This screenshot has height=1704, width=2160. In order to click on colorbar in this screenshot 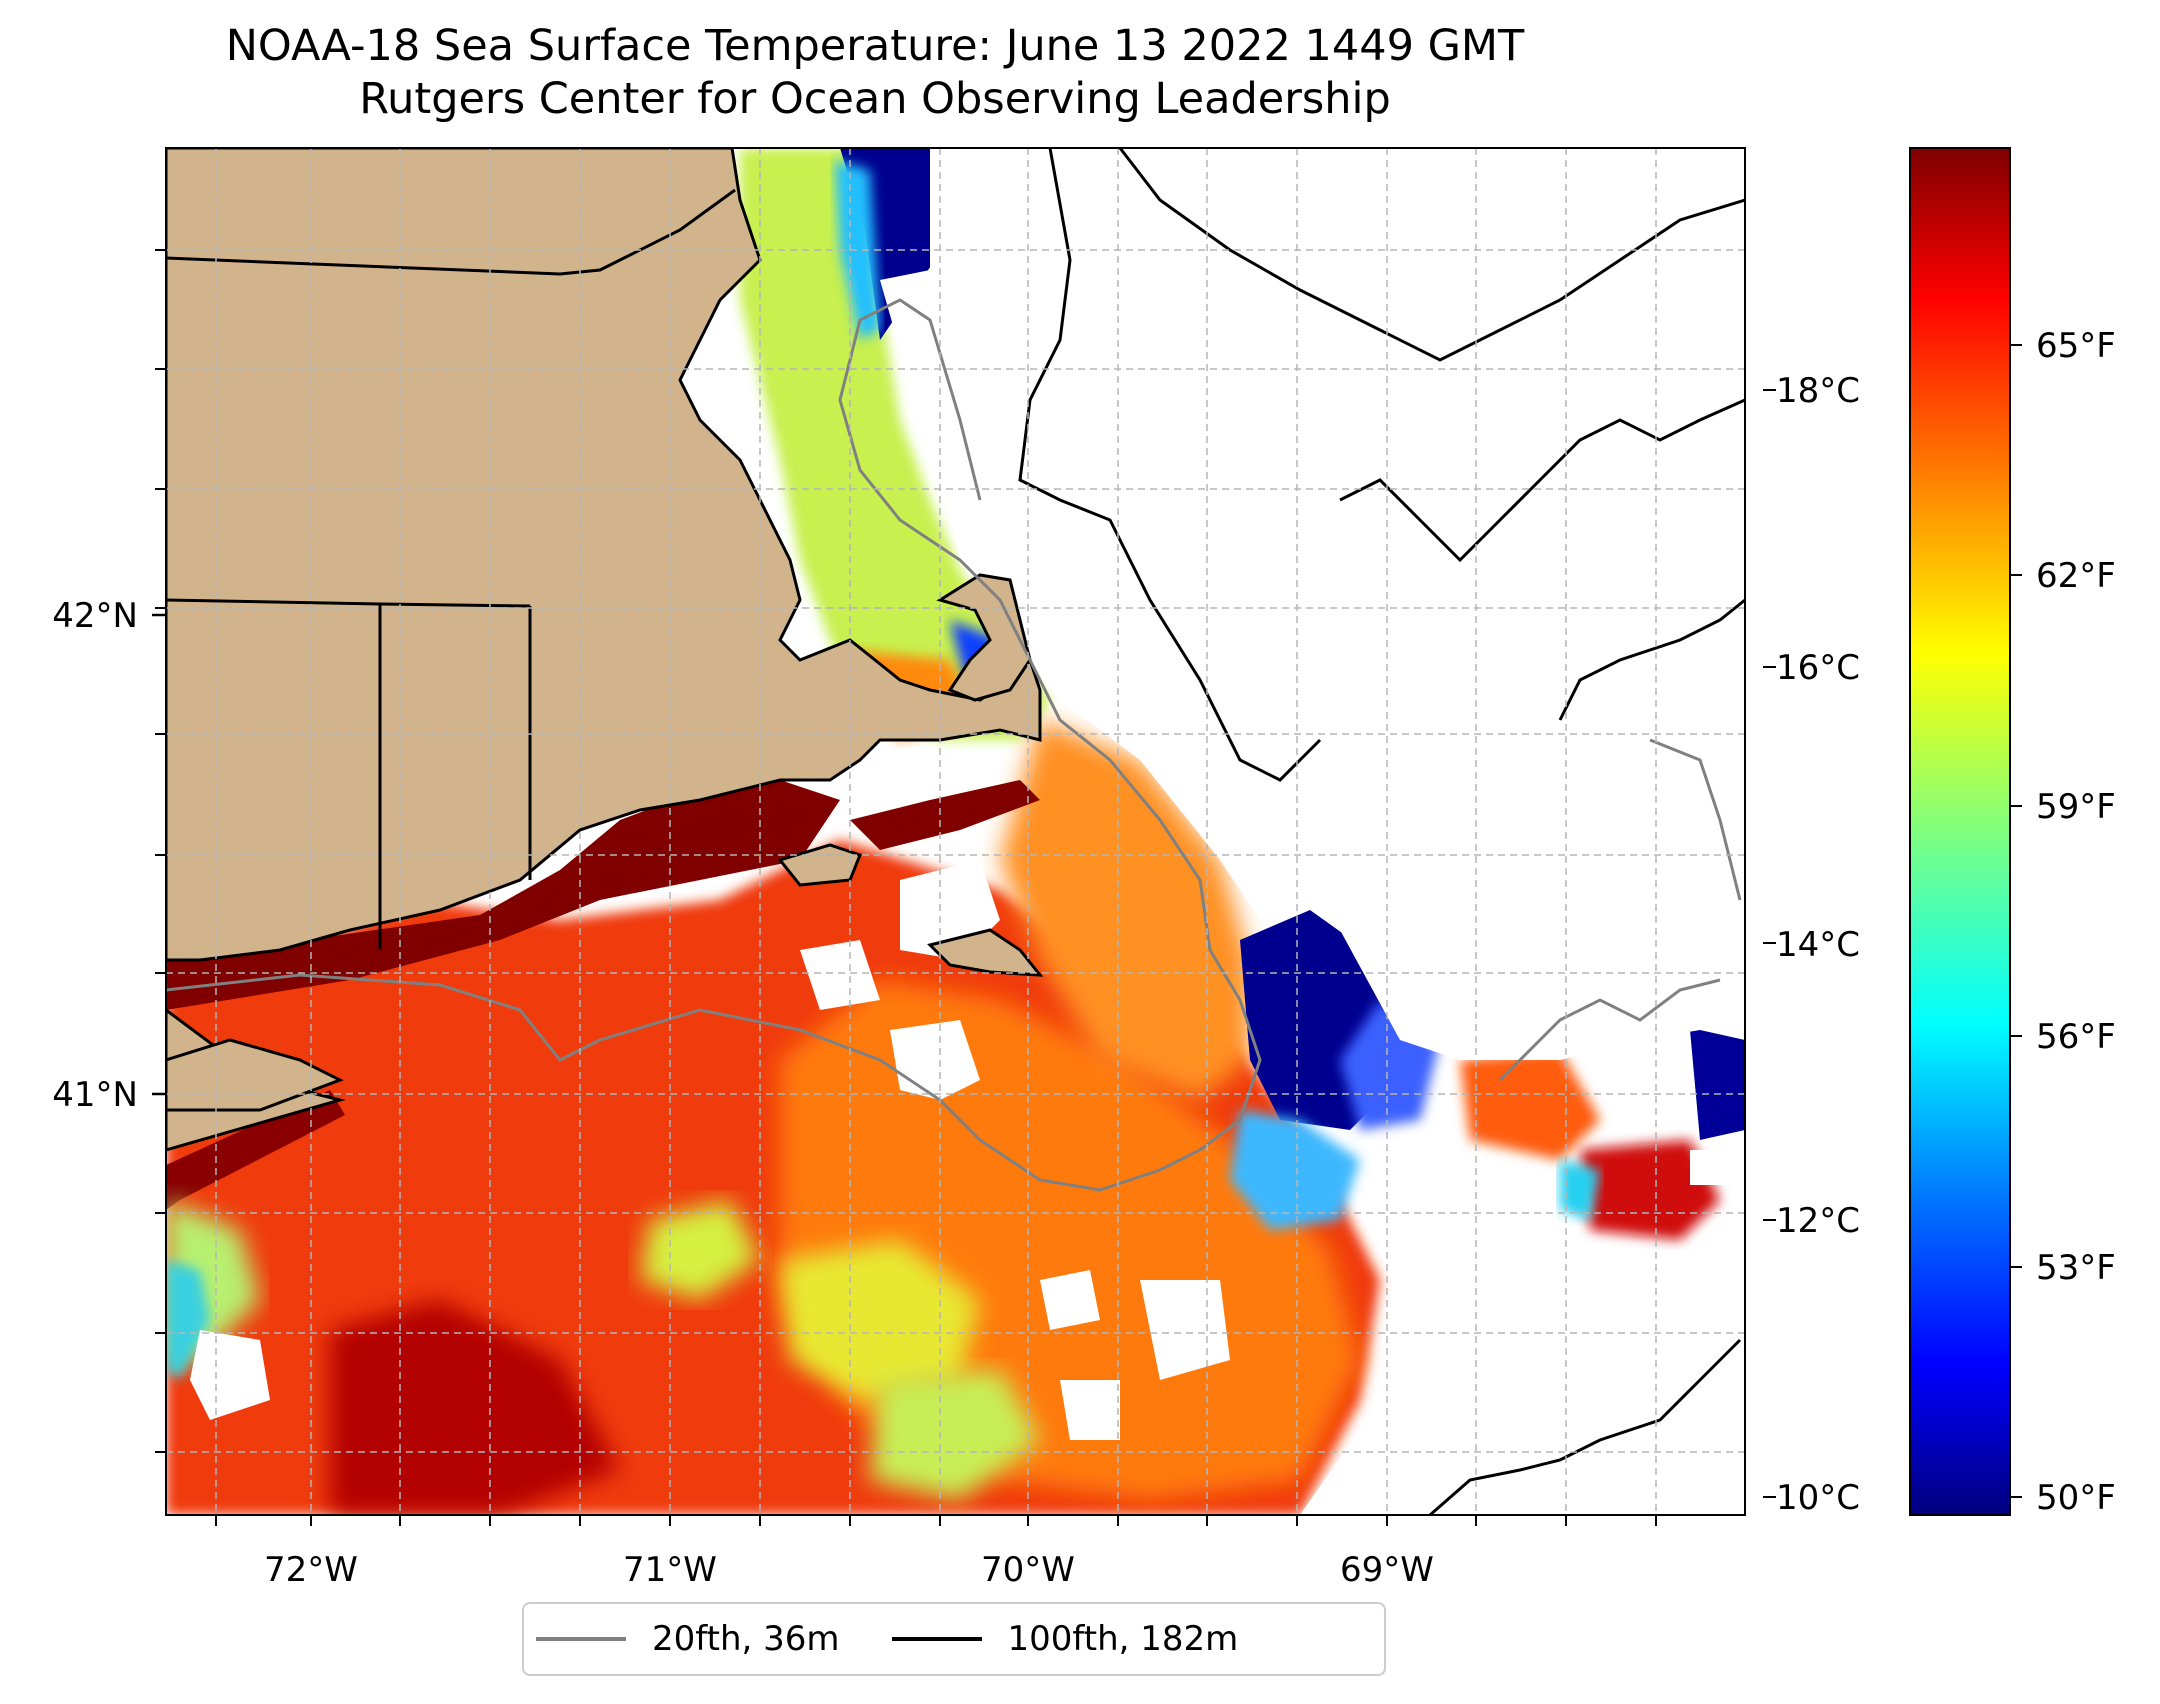, I will do `click(1960, 831)`.